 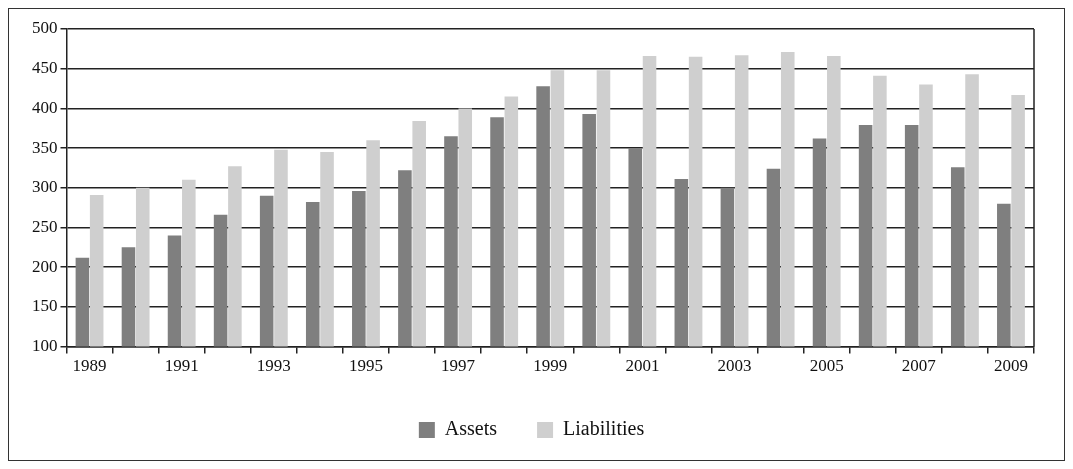 I want to click on x-tick-label: 1993, so click(x=273, y=366).